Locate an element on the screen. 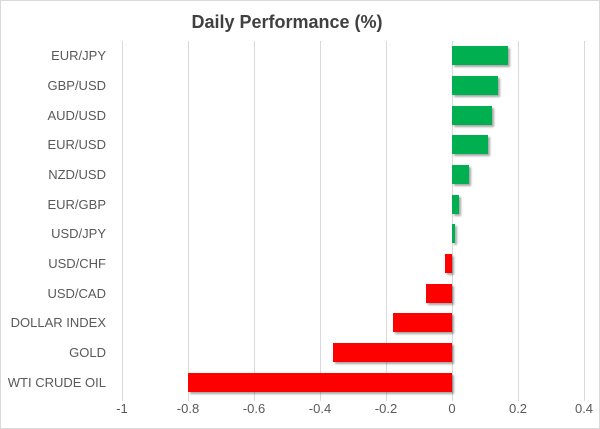 This screenshot has height=429, width=600. chart-title: Daily Performance (%) is located at coordinates (287, 22).